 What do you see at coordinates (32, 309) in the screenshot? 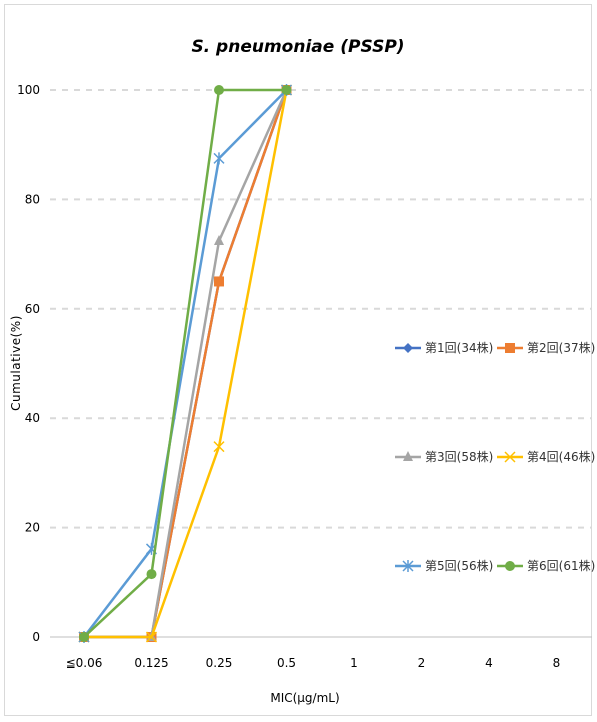
I see `y-tick-label: 60` at bounding box center [32, 309].